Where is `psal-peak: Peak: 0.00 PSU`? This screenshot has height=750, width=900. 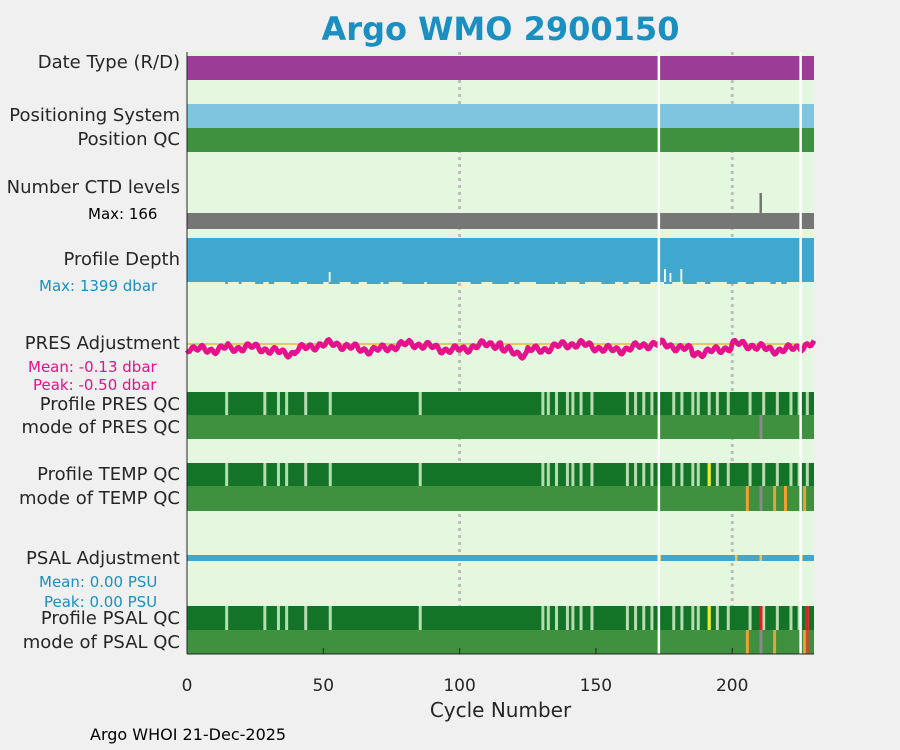
psal-peak: Peak: 0.00 PSU is located at coordinates (101, 602).